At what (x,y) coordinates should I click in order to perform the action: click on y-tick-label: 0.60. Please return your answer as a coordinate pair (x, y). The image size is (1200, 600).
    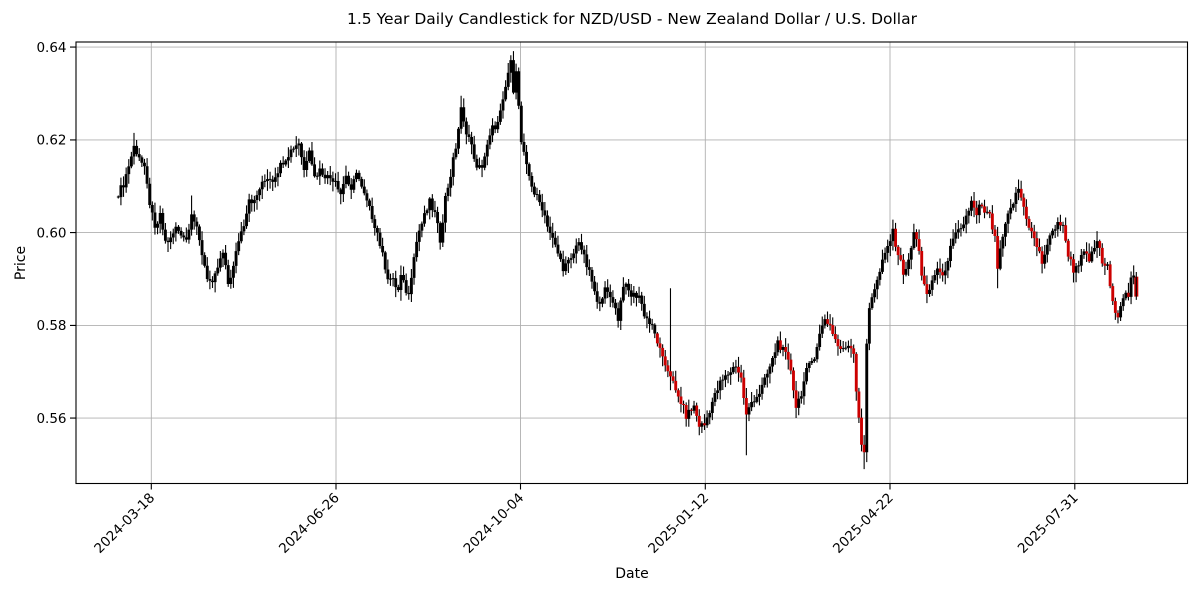
    Looking at the image, I should click on (51, 233).